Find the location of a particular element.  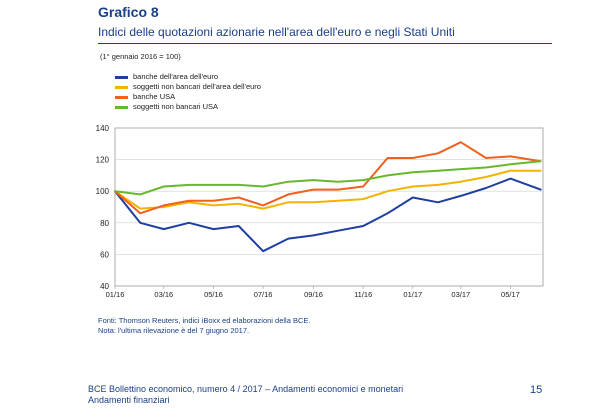

x-tick-label: 09/16 is located at coordinates (313, 294).